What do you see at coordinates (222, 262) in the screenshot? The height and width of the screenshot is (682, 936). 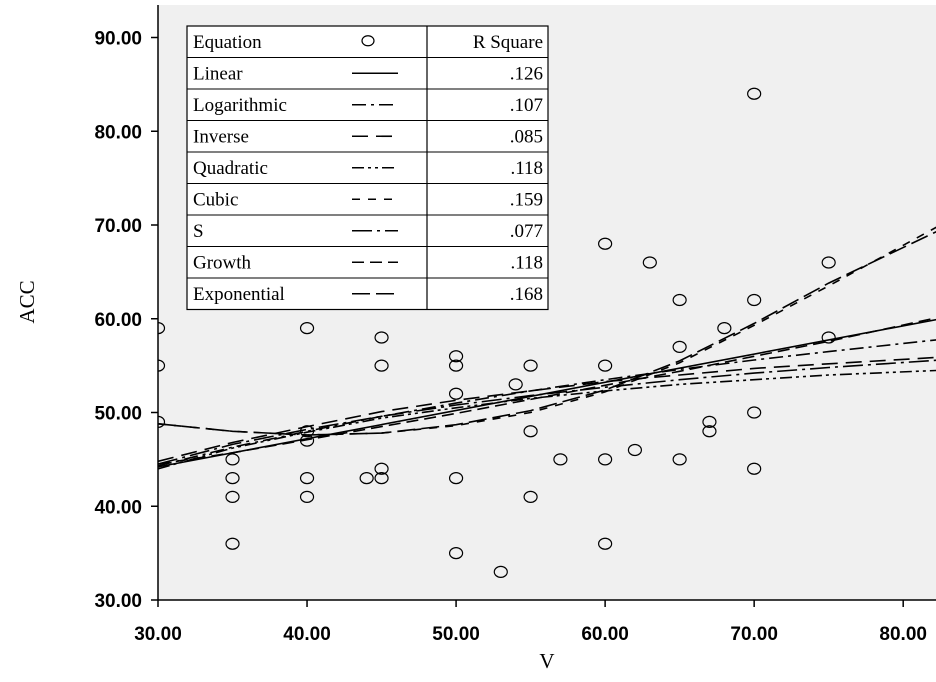 I see `legend-label-growth: Growth` at bounding box center [222, 262].